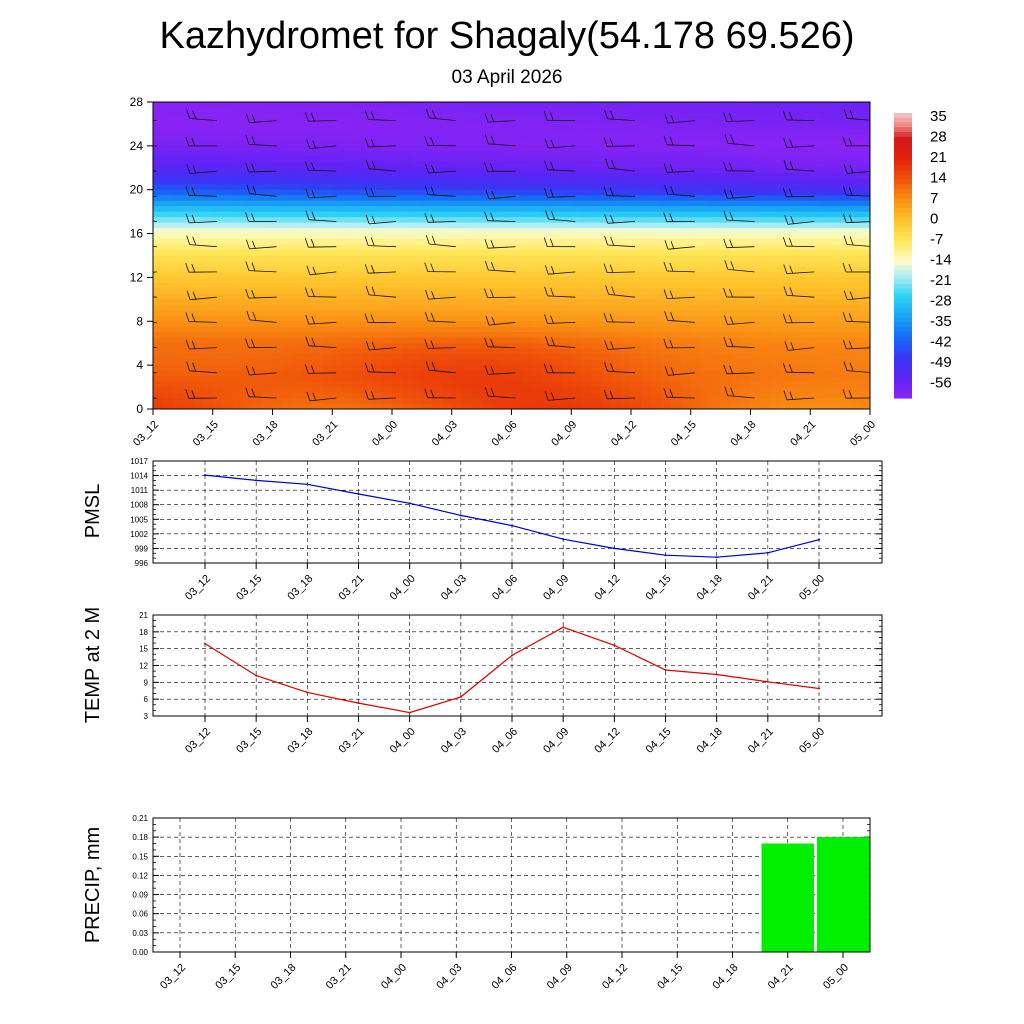 The height and width of the screenshot is (1024, 1024). Describe the element at coordinates (454, 588) in the screenshot. I see `pmsl-x-tick-label: 04_03` at that location.